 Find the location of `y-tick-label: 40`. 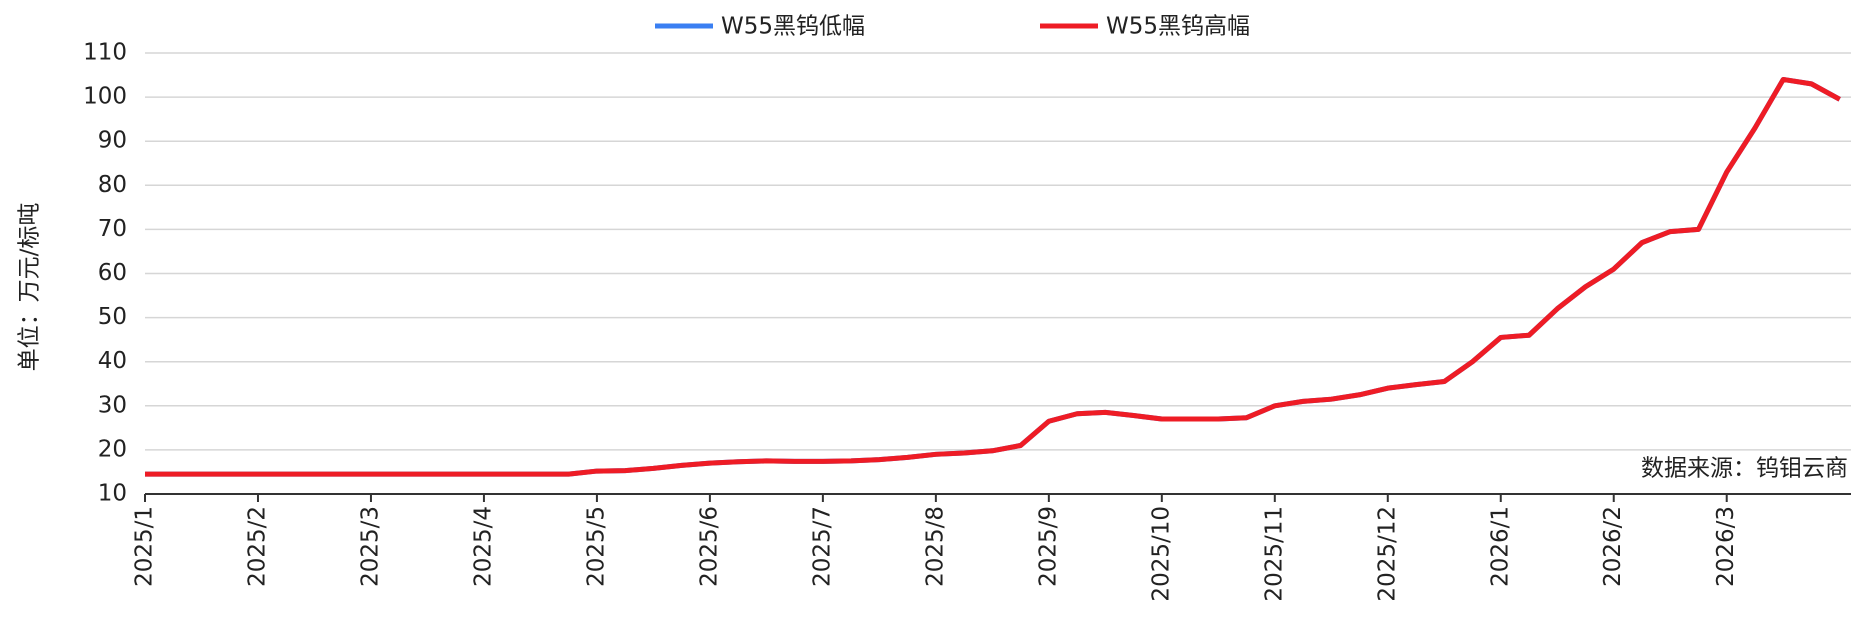

y-tick-label: 40 is located at coordinates (112, 361).